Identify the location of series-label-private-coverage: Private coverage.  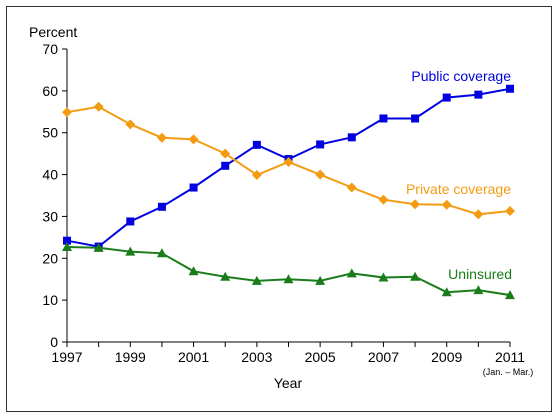
(458, 189).